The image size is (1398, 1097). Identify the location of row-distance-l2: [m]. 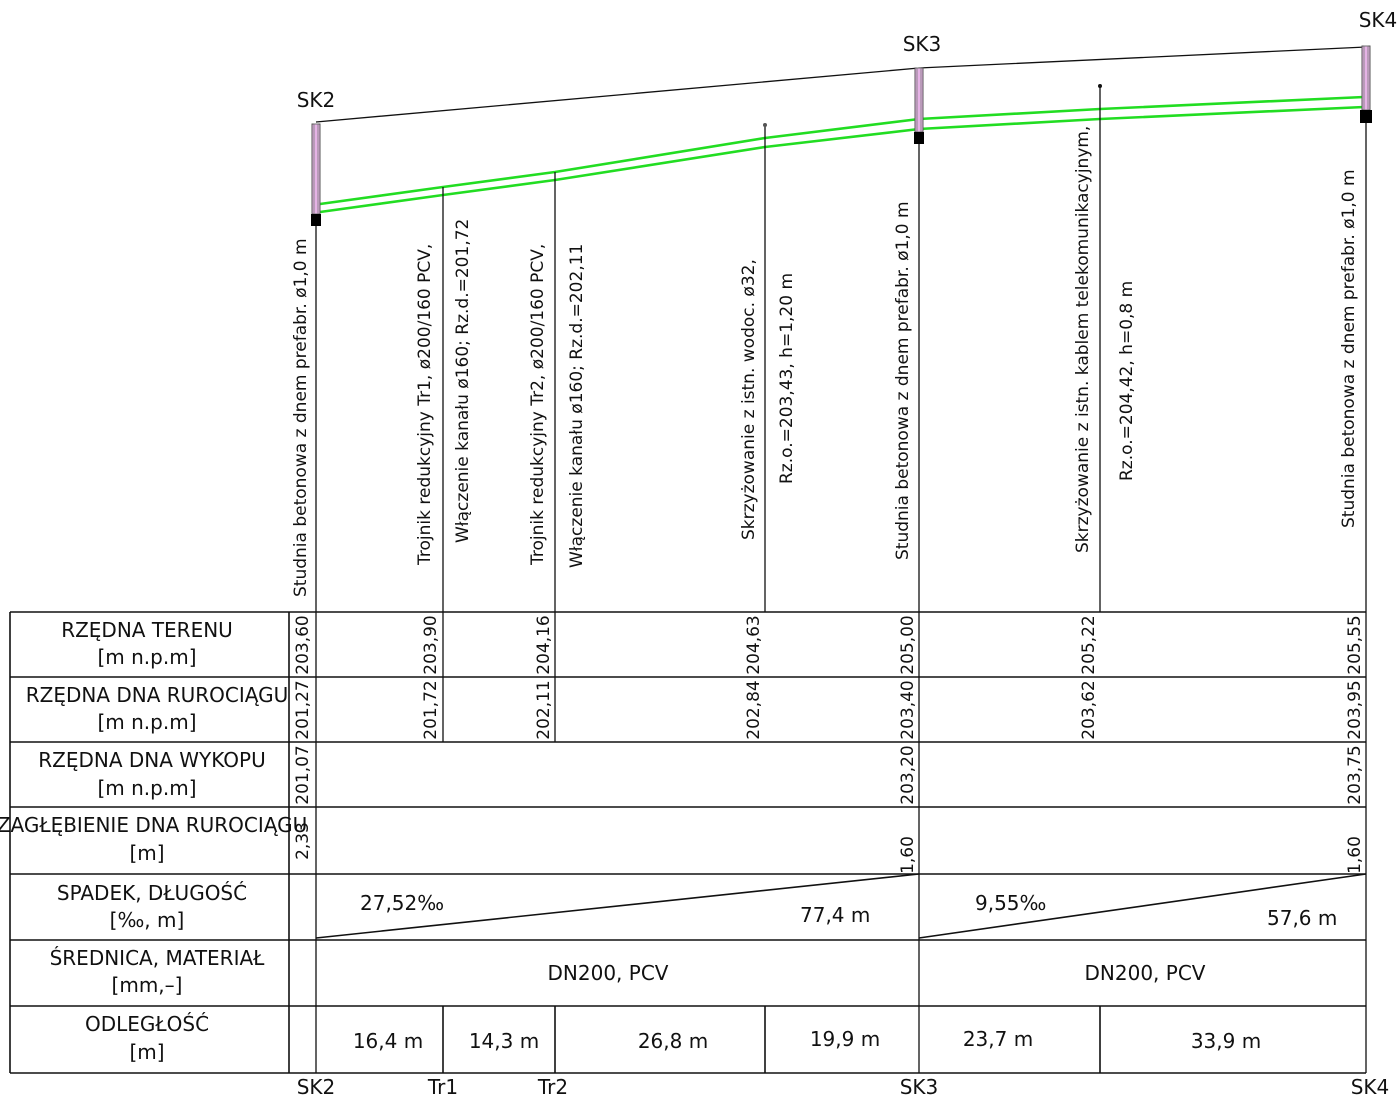
(146, 1052).